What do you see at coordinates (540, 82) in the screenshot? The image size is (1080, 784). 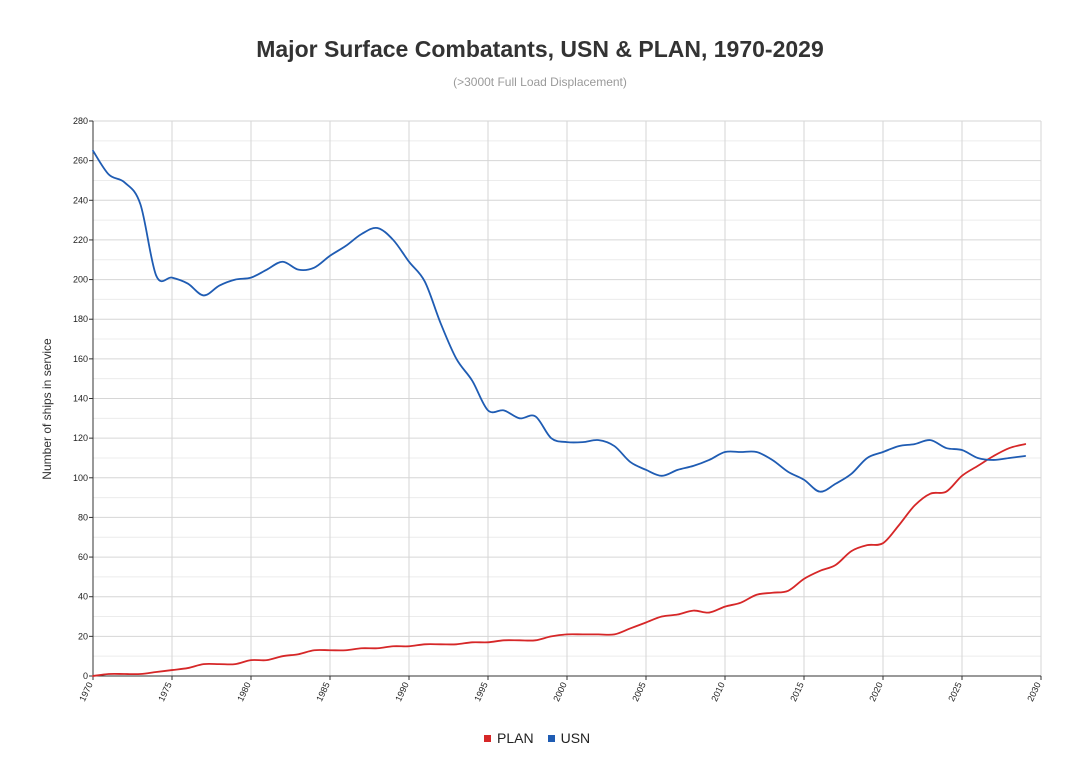 I see `chart-subtitle: (>3000t Full Load Displacement)` at bounding box center [540, 82].